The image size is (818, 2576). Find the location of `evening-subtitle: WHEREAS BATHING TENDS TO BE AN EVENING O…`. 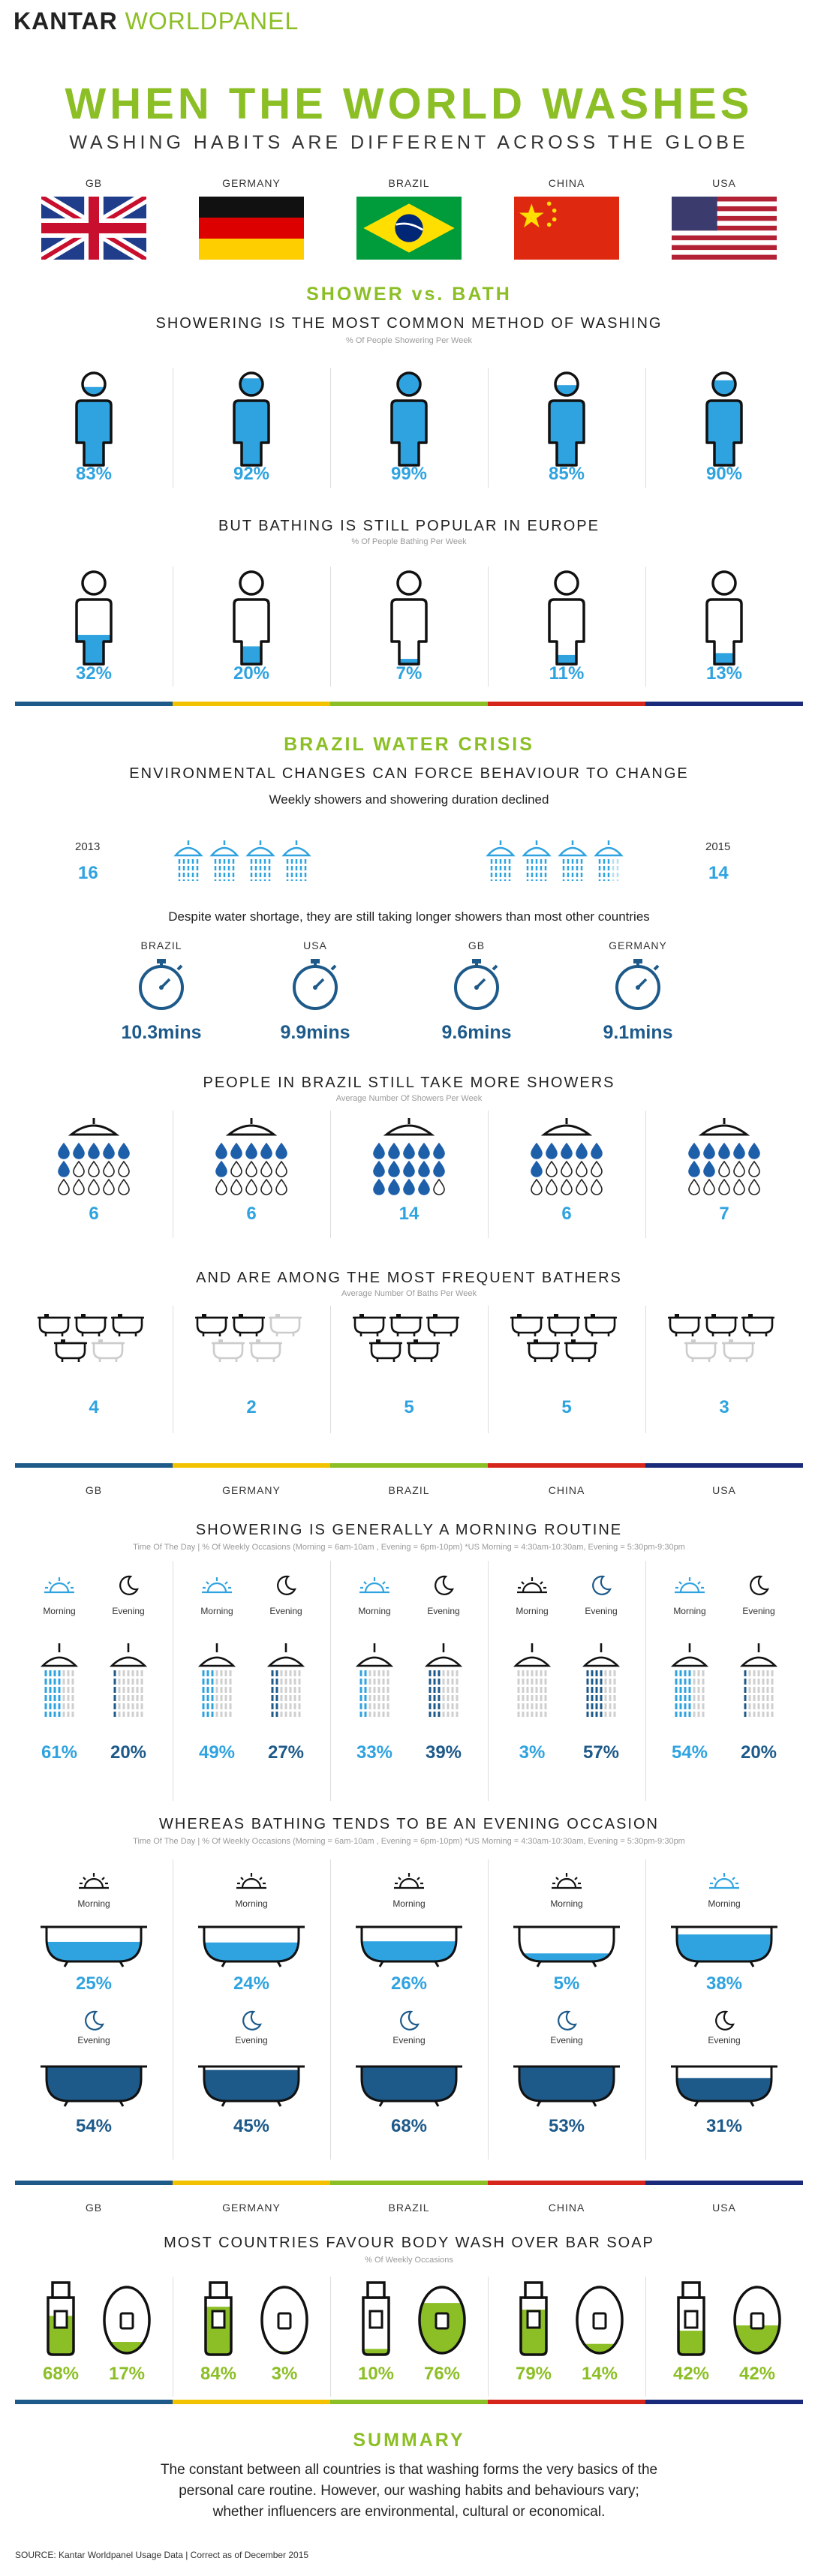

evening-subtitle: WHEREAS BATHING TENDS TO BE AN EVENING O… is located at coordinates (409, 1824).